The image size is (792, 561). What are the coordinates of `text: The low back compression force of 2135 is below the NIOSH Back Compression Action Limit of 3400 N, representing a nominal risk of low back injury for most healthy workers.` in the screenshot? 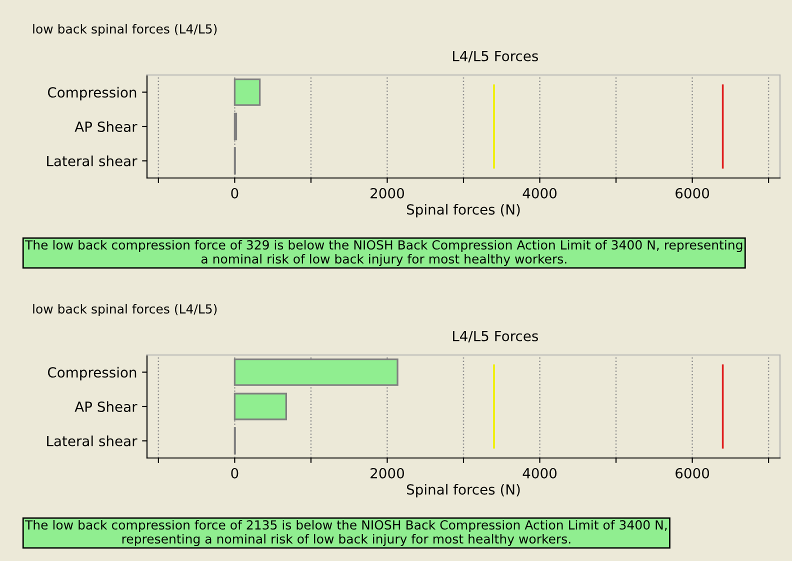 It's located at (345, 533).